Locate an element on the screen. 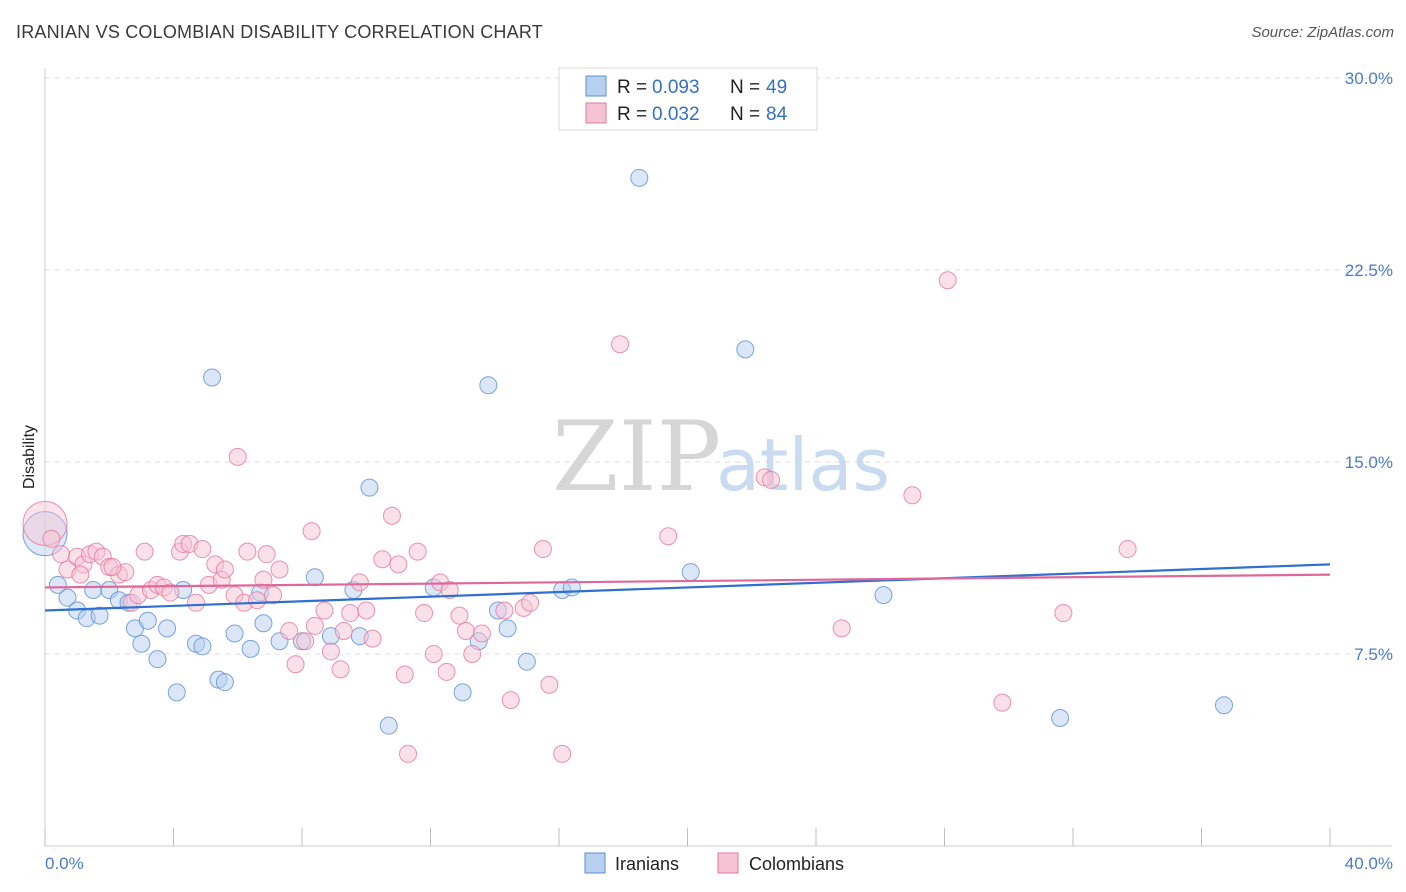 This screenshot has height=892, width=1406. series-legend-swatch-colombians is located at coordinates (728, 863).